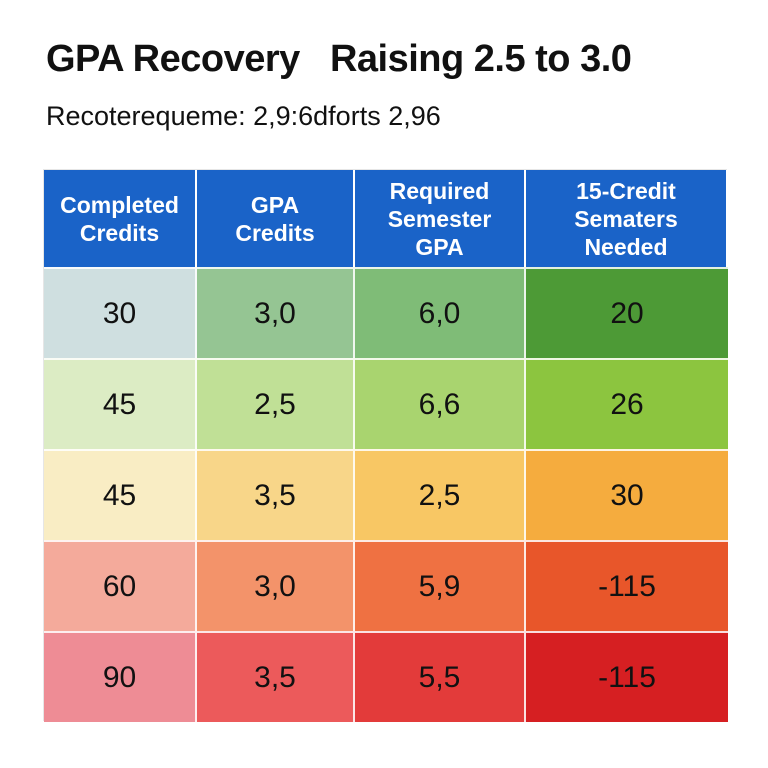  What do you see at coordinates (120, 676) in the screenshot?
I see `table-cell: 90` at bounding box center [120, 676].